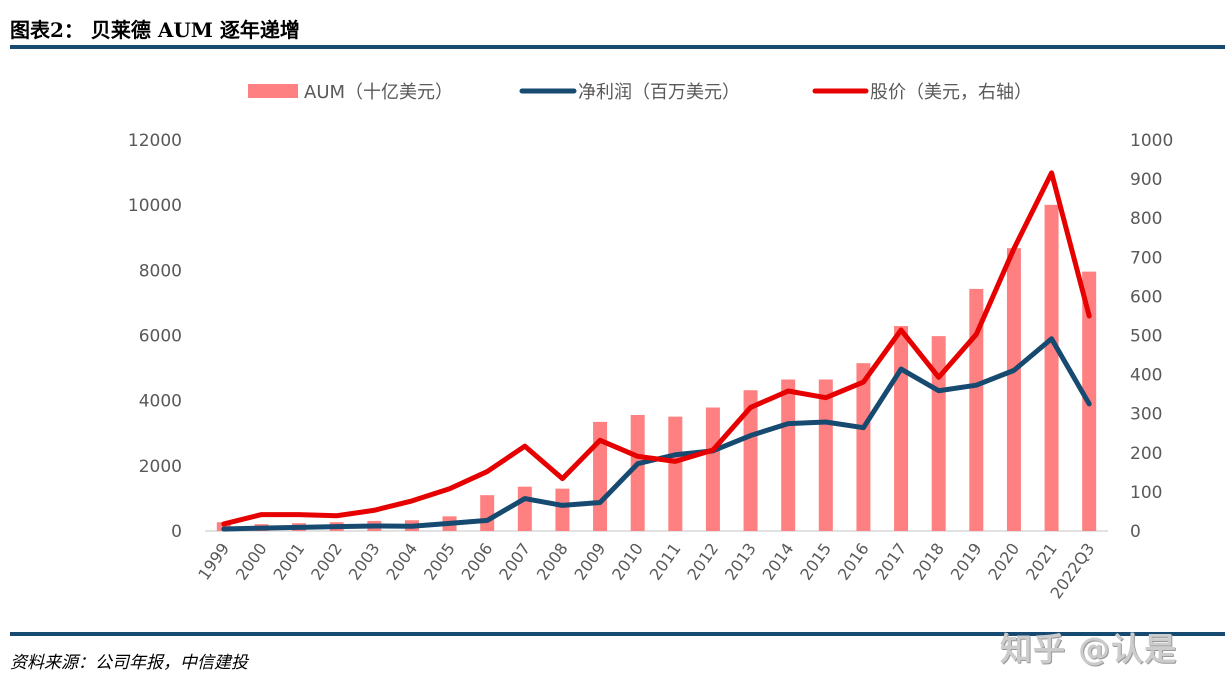  I want to click on left-axis-tick: 10000, so click(155, 206).